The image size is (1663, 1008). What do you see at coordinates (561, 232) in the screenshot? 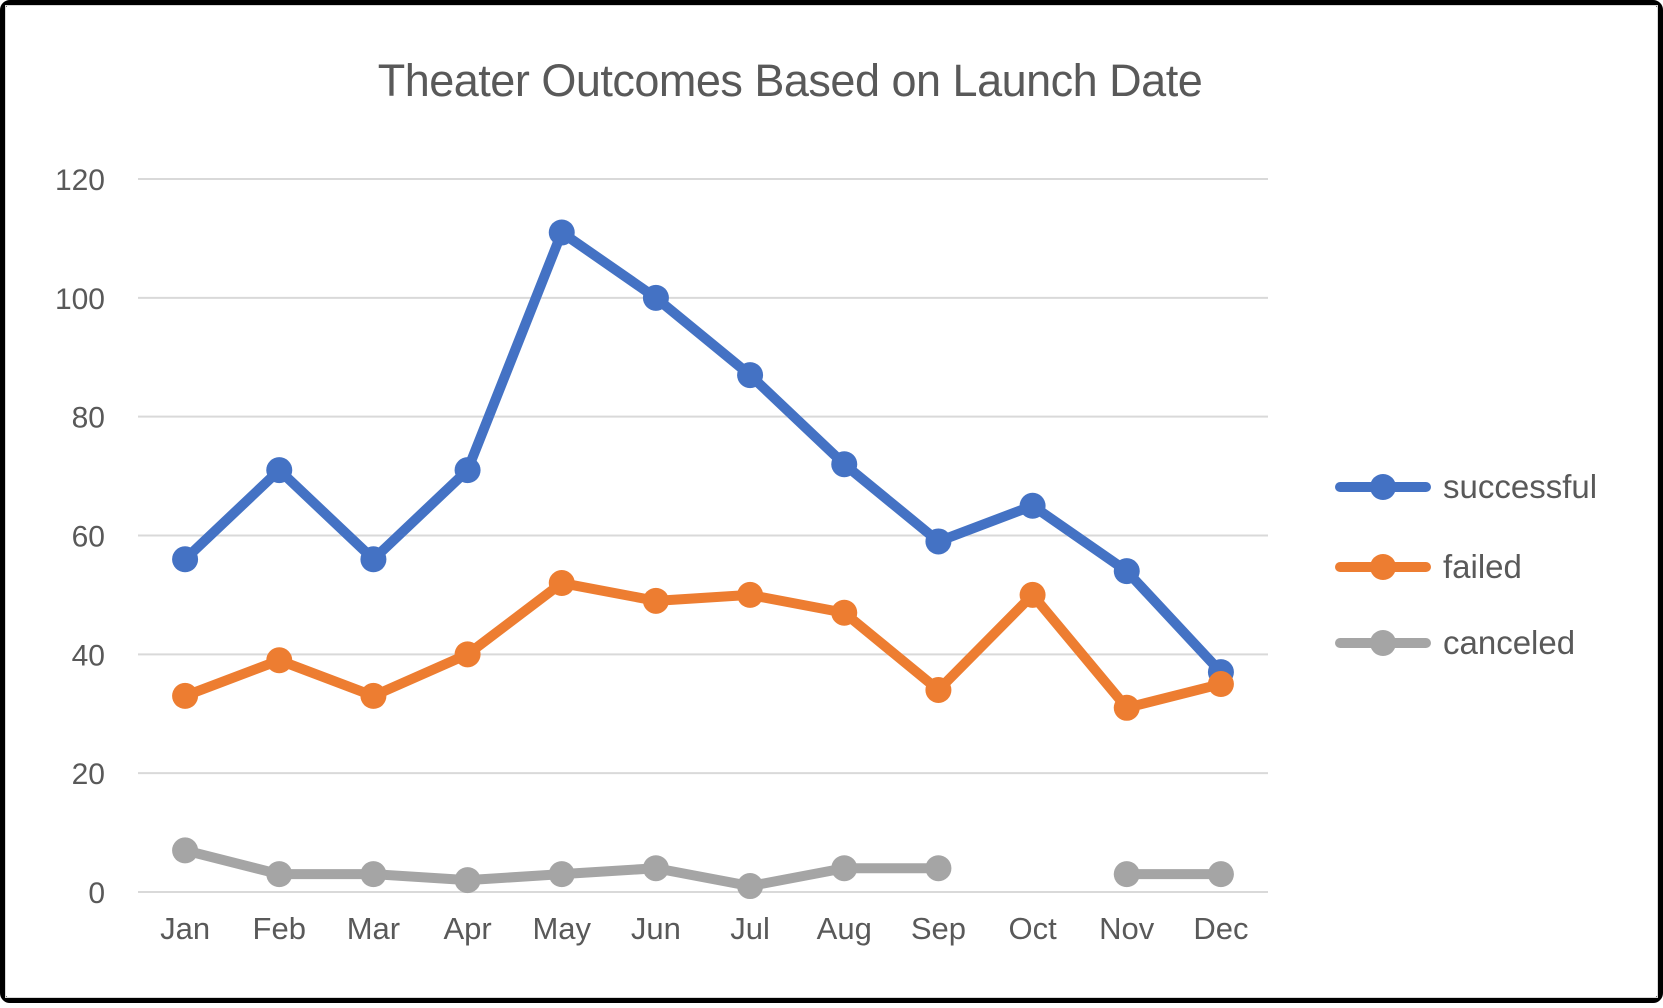
I see `data-point-successful-May` at bounding box center [561, 232].